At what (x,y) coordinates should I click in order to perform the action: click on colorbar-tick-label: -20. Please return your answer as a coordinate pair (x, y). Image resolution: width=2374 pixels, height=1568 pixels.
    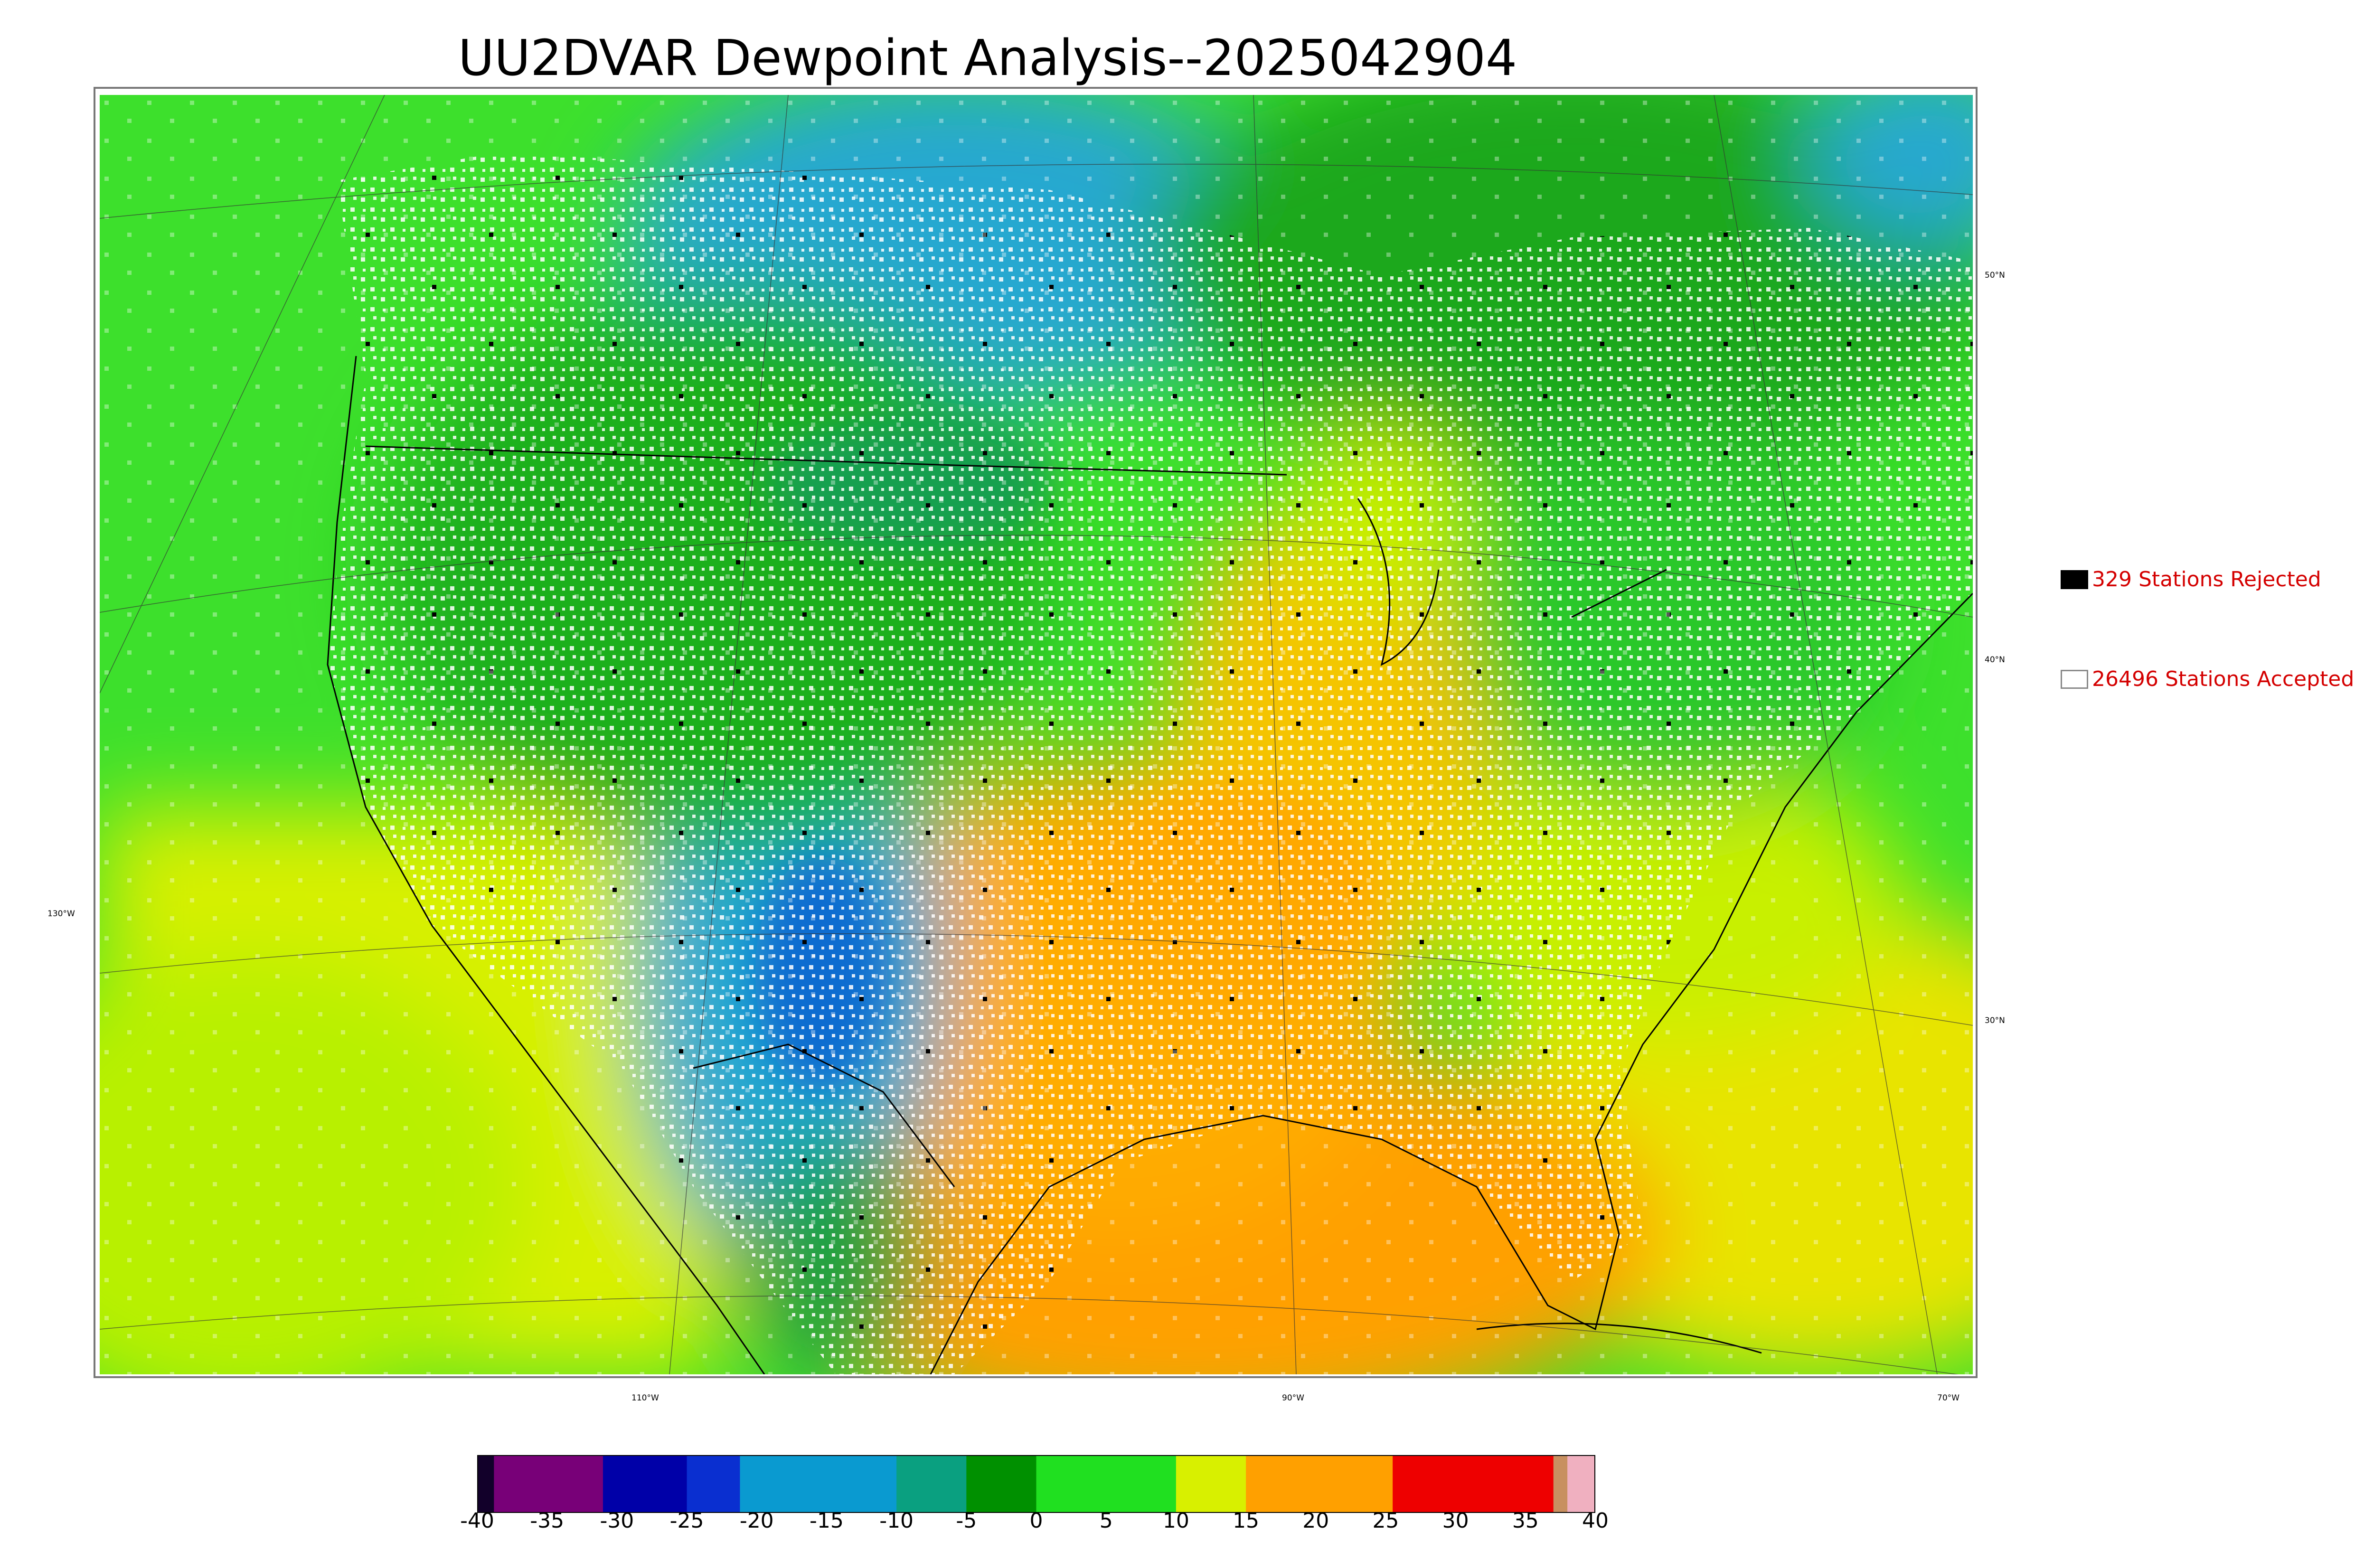
    Looking at the image, I should click on (756, 1521).